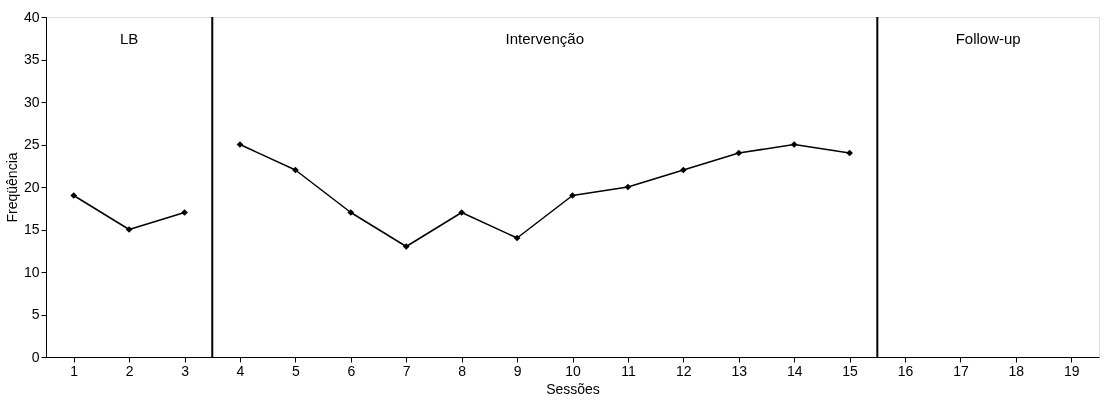  Describe the element at coordinates (129, 370) in the screenshot. I see `x-tick-label: 2` at that location.